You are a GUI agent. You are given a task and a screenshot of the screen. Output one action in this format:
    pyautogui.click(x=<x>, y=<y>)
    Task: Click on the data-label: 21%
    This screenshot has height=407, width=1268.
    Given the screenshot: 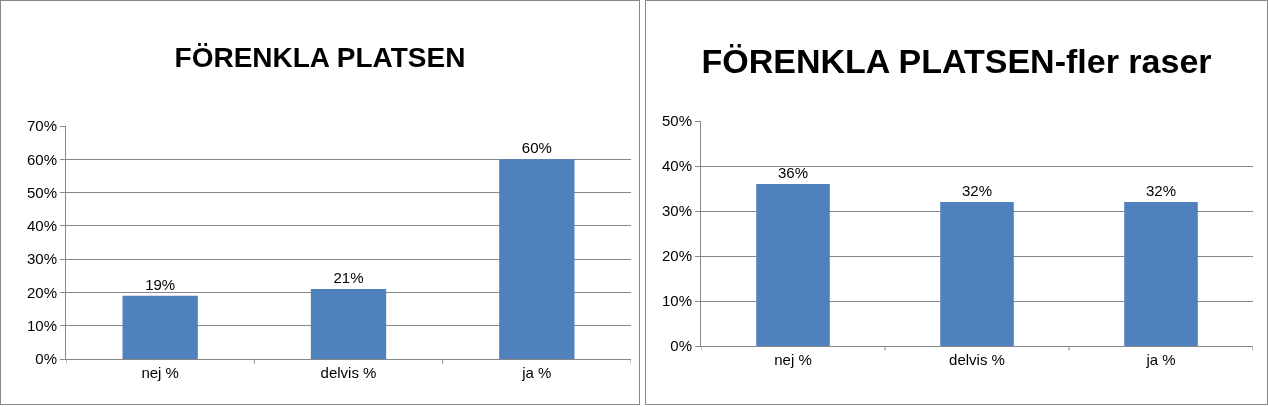 What is the action you would take?
    pyautogui.click(x=348, y=278)
    